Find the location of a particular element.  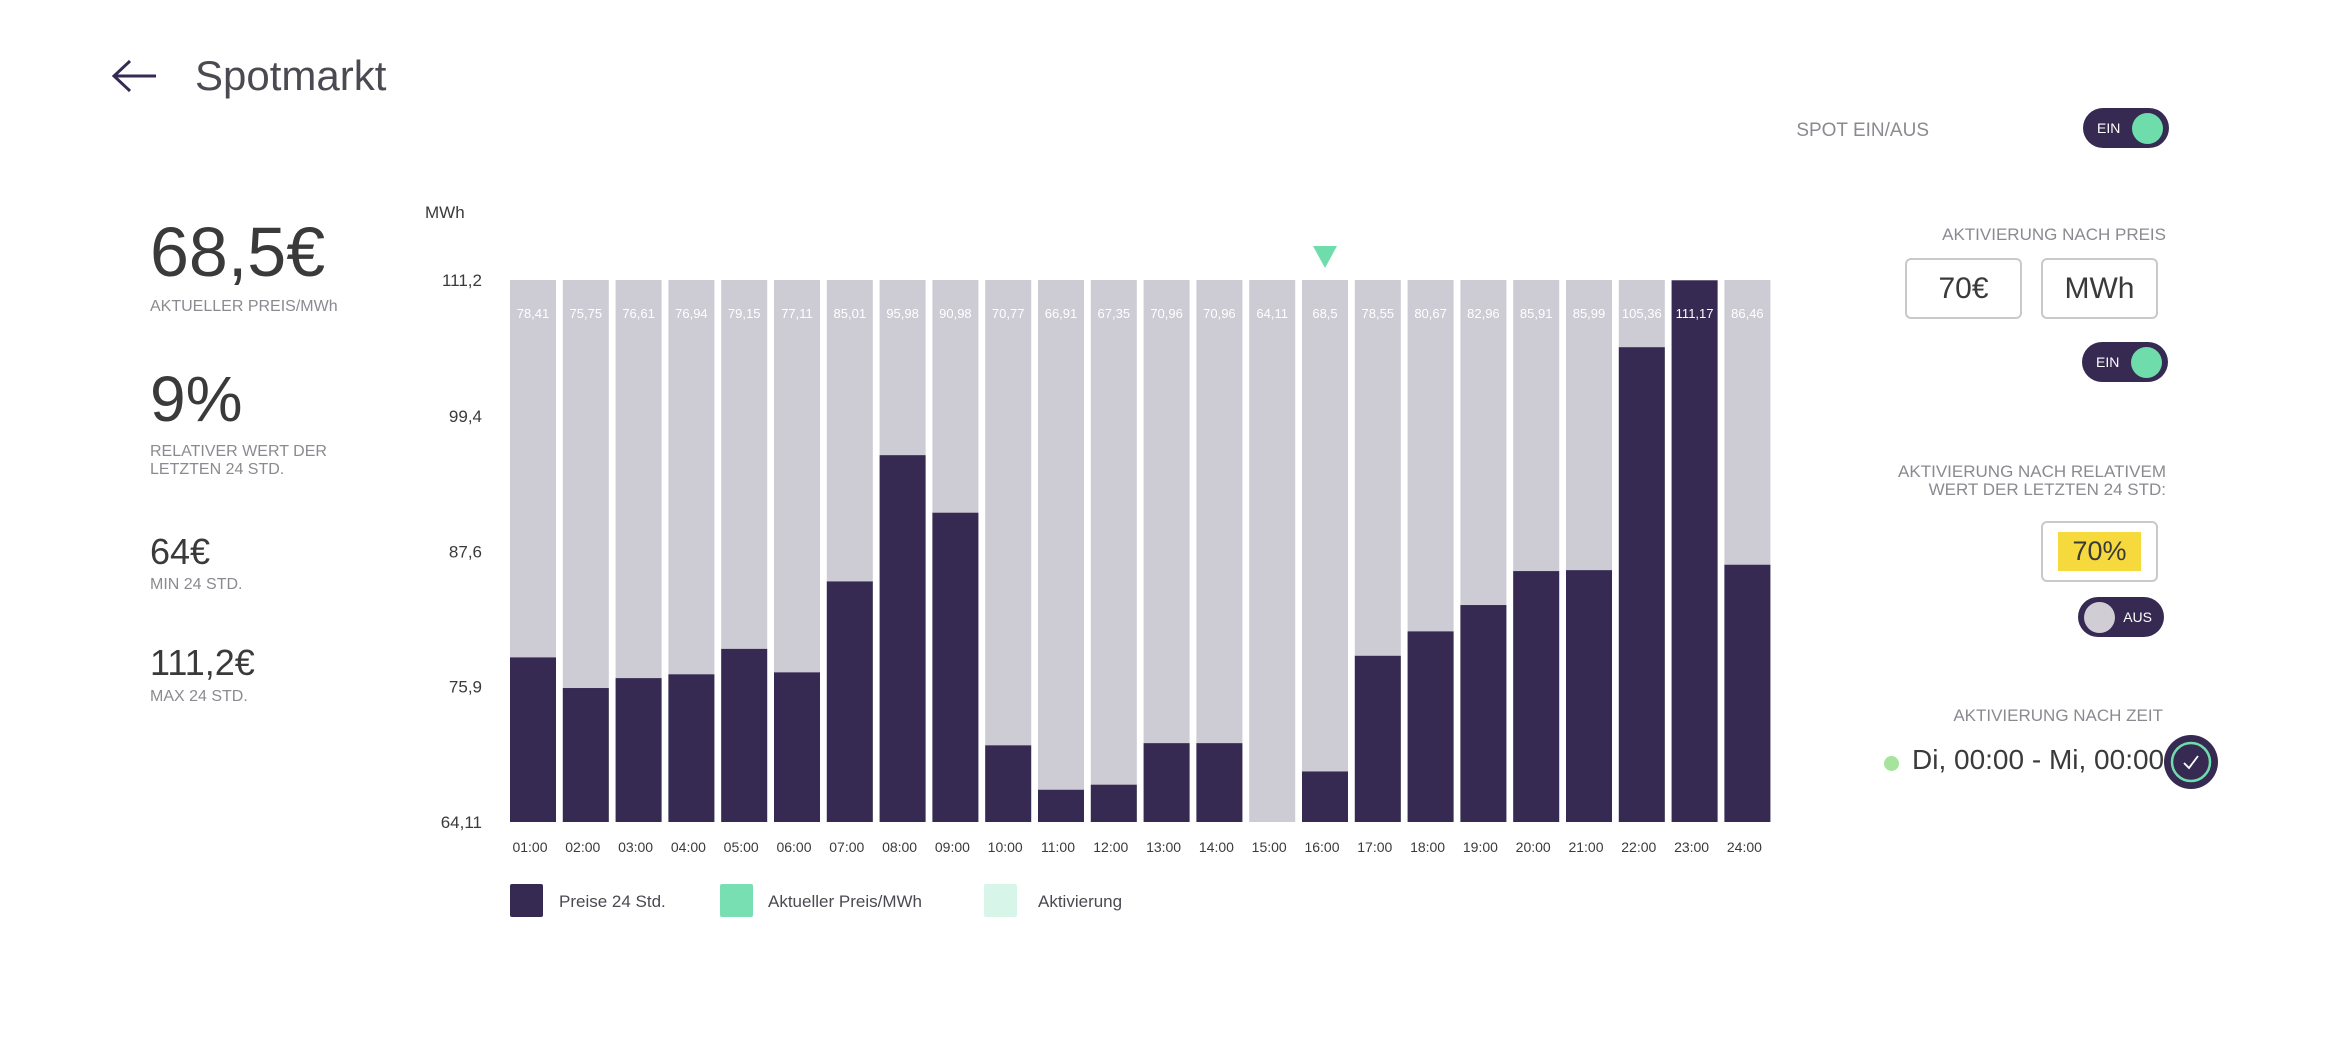

bar-value-label: 78,41 is located at coordinates (533, 313).